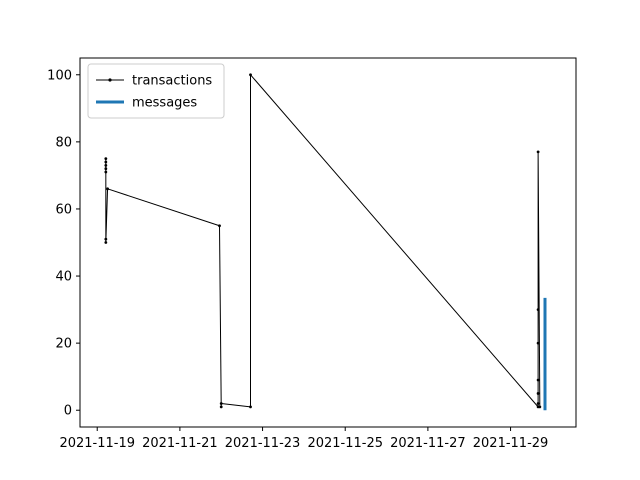 This screenshot has height=480, width=640. I want to click on y-tick-label: 0, so click(68, 411).